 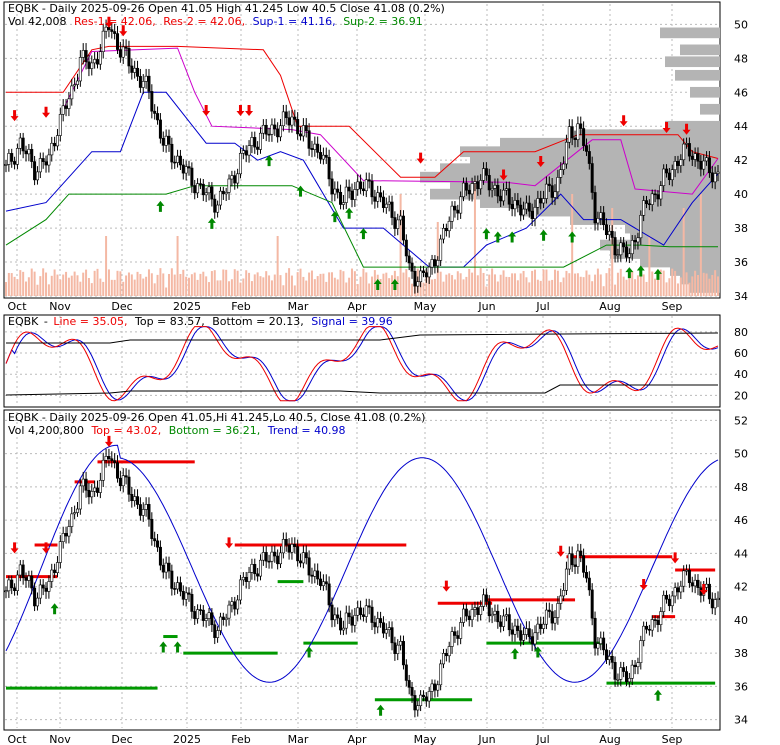 What do you see at coordinates (362, 364) in the screenshot?
I see `oscillator-line` at bounding box center [362, 364].